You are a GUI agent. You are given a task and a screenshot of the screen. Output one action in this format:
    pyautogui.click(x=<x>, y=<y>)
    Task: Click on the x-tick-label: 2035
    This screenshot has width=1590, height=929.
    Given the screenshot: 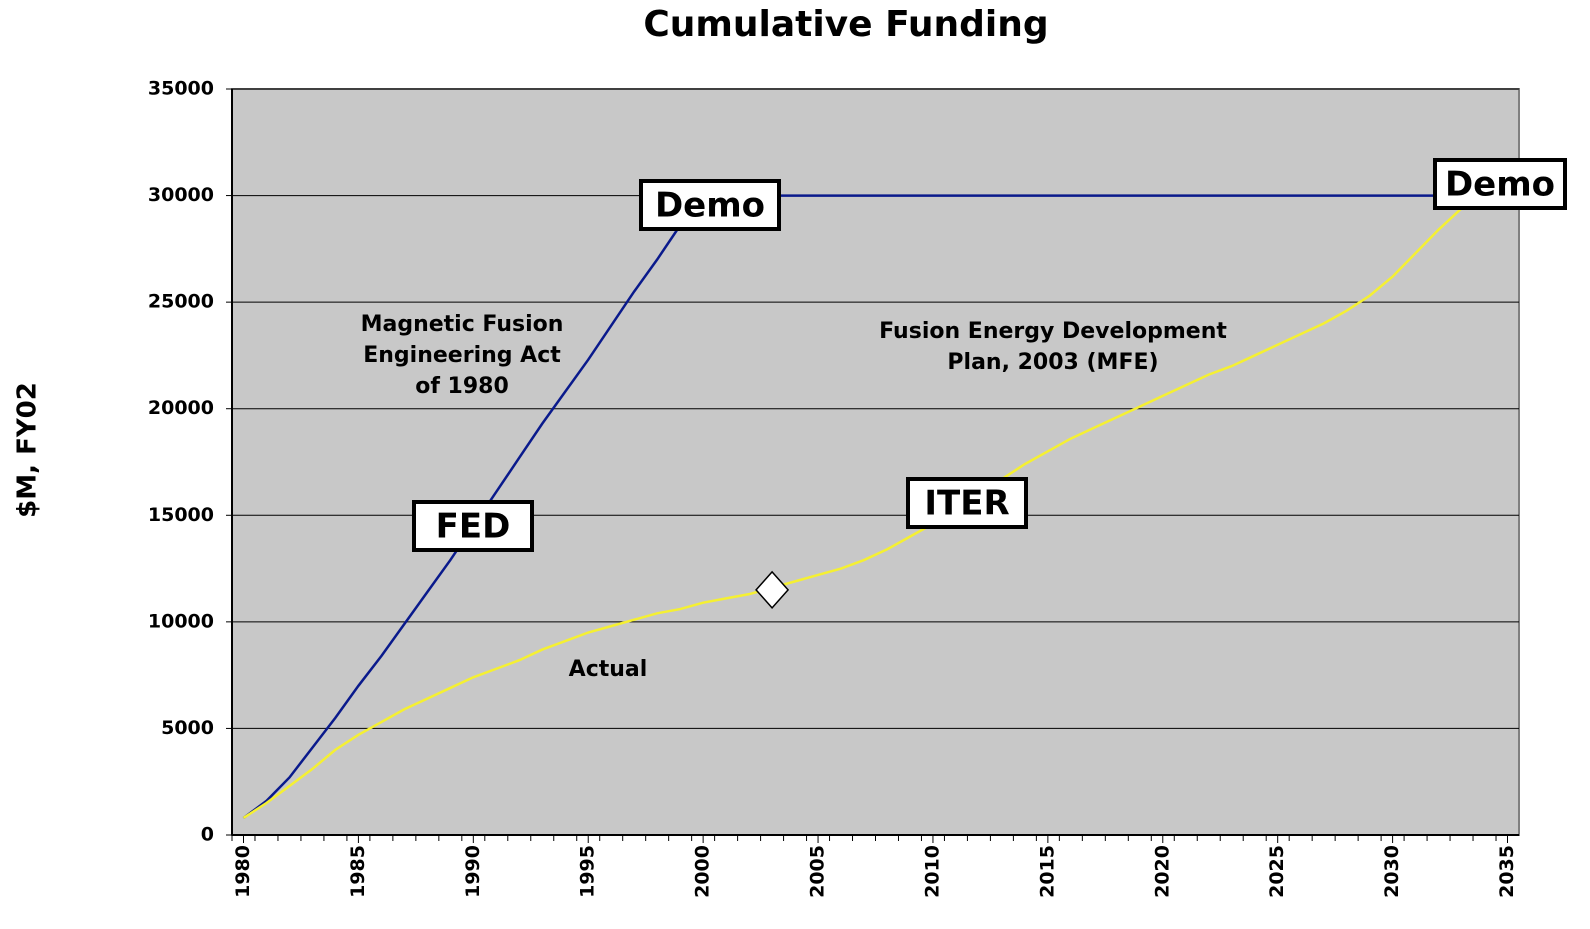 What is the action you would take?
    pyautogui.click(x=1507, y=871)
    